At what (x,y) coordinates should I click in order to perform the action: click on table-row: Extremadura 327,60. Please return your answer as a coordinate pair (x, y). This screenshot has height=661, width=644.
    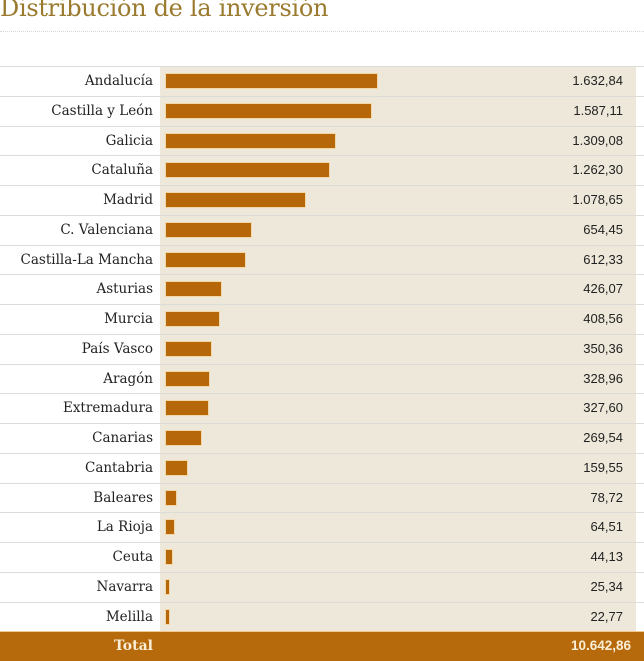
    Looking at the image, I should click on (322, 408).